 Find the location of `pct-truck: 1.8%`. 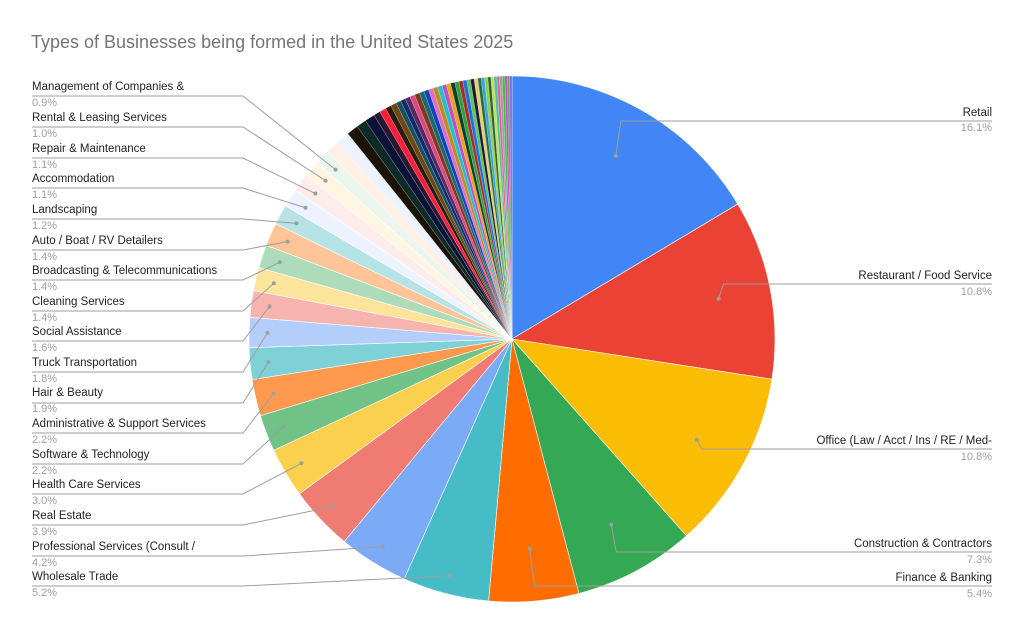

pct-truck: 1.8% is located at coordinates (45, 379).